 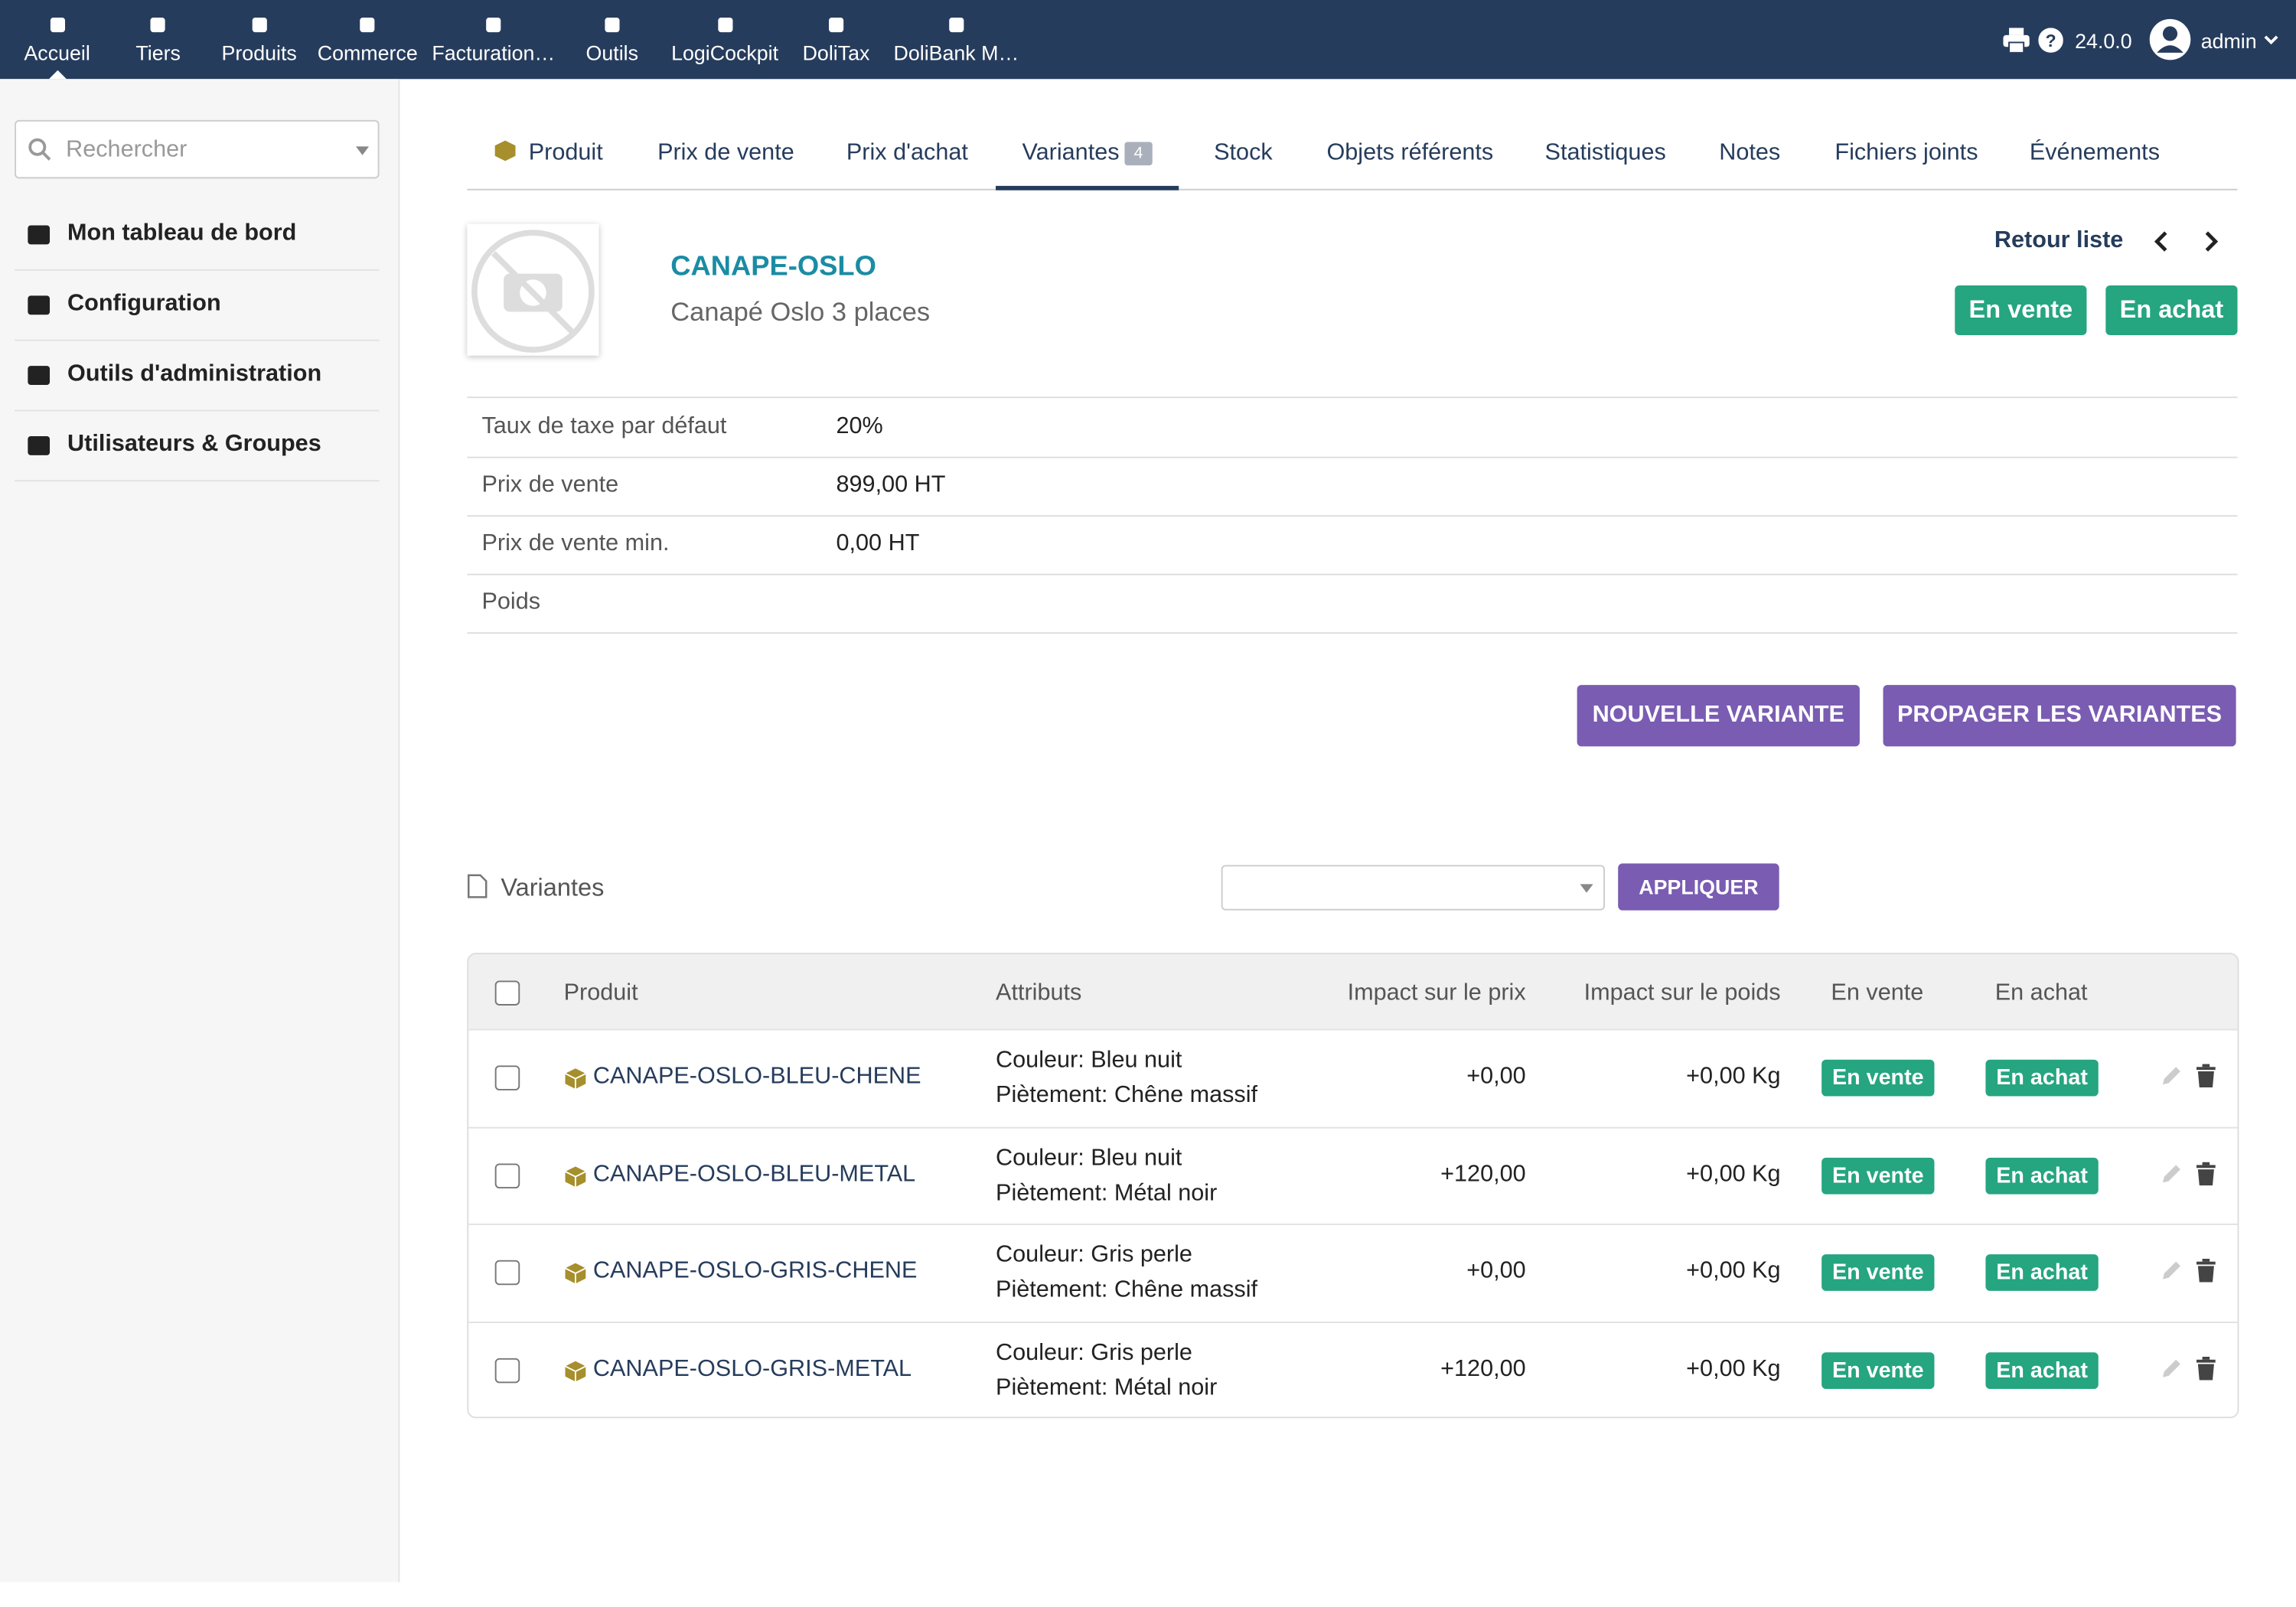 What do you see at coordinates (144, 304) in the screenshot?
I see `sidebar-label: Configuration` at bounding box center [144, 304].